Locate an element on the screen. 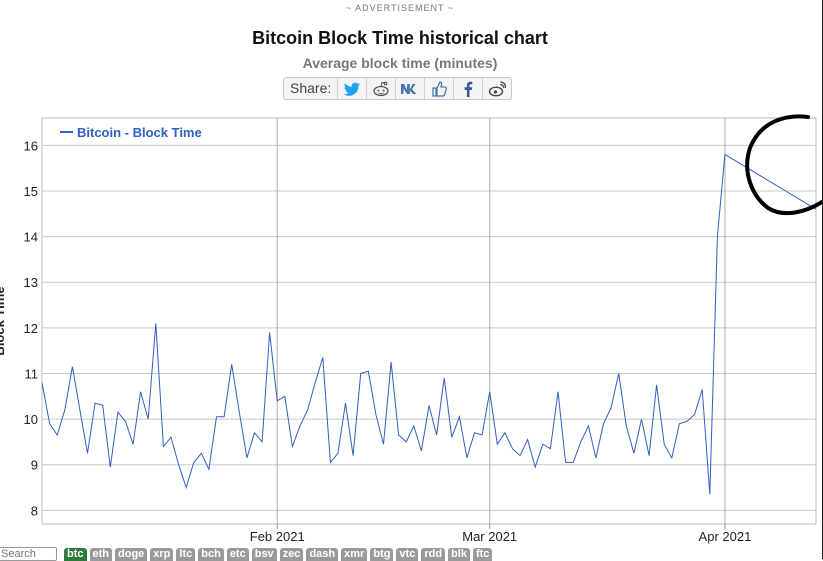 This screenshot has width=823, height=561. coin-tab-btc: btc is located at coordinates (75, 554).